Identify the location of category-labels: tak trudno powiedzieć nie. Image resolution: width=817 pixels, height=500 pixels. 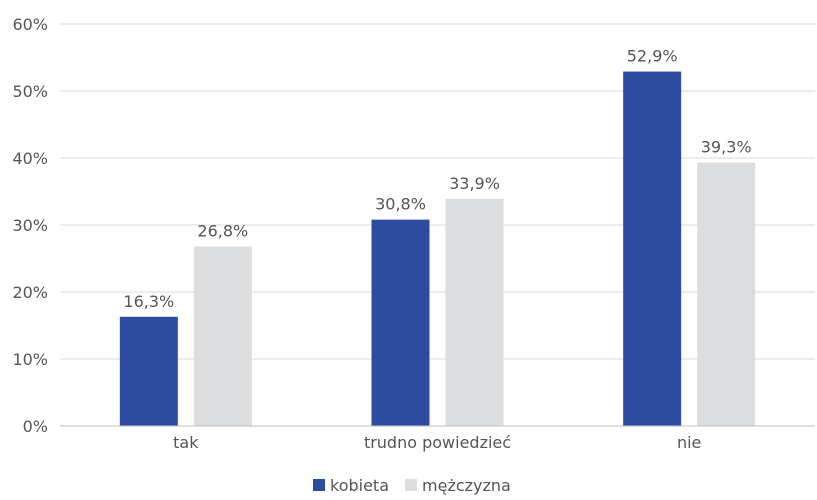
(437, 442).